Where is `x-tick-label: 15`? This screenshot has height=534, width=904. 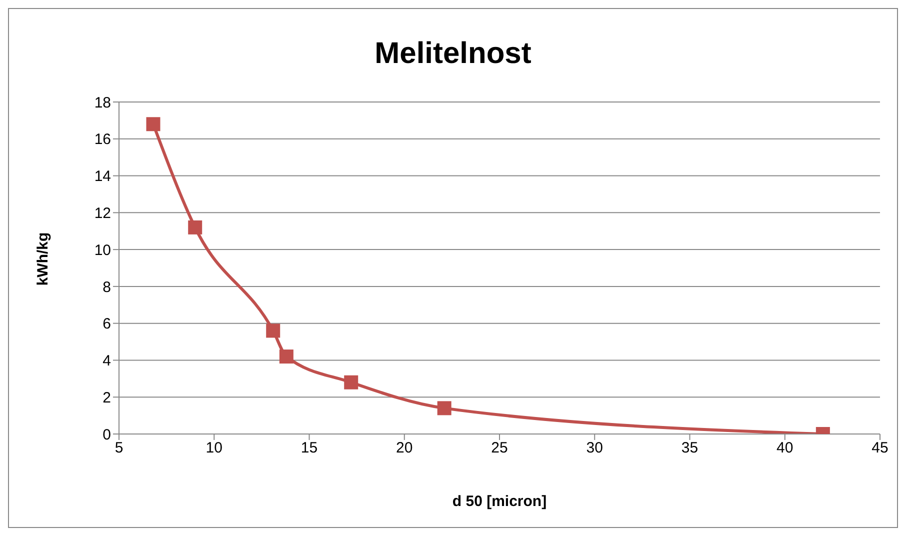
x-tick-label: 15 is located at coordinates (309, 448).